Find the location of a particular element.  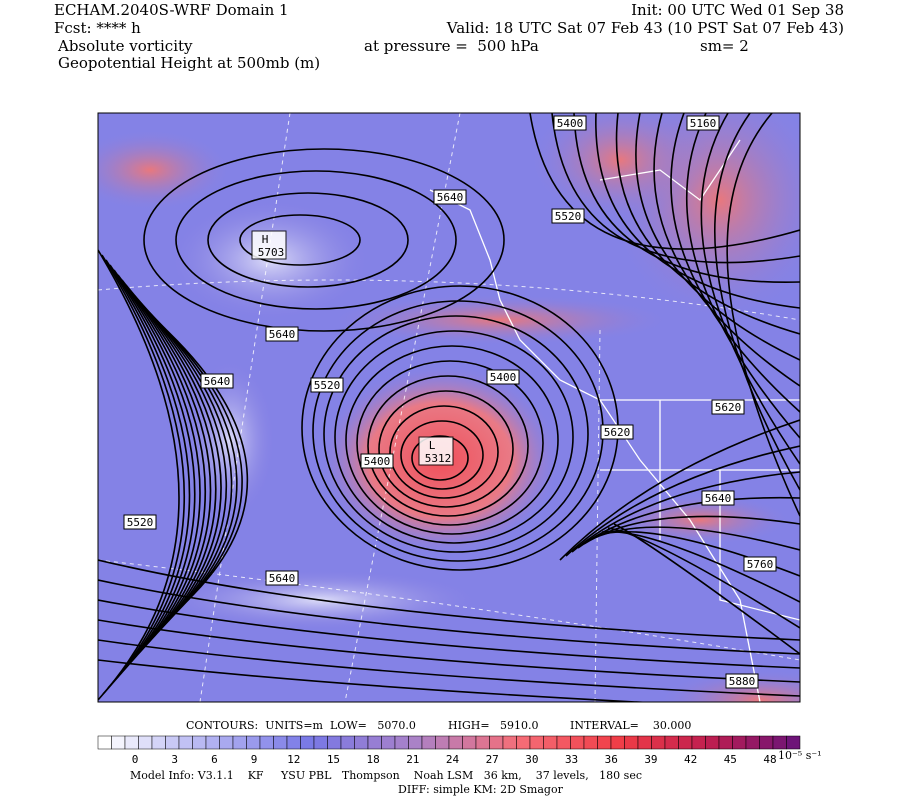

contour-field: Geopotential Height at 500mb (m) is located at coordinates (189, 63).